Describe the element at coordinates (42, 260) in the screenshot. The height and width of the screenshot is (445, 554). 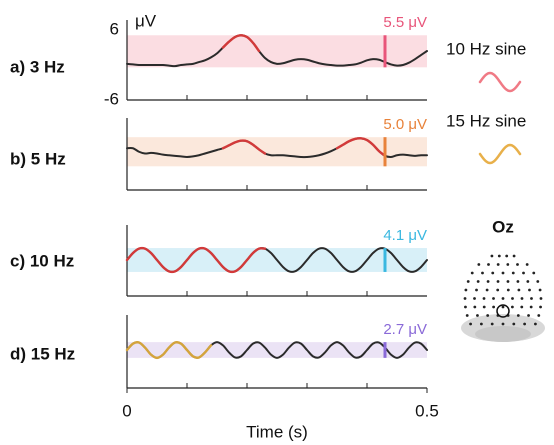
I see `panel-title: c) 10 Hz` at that location.